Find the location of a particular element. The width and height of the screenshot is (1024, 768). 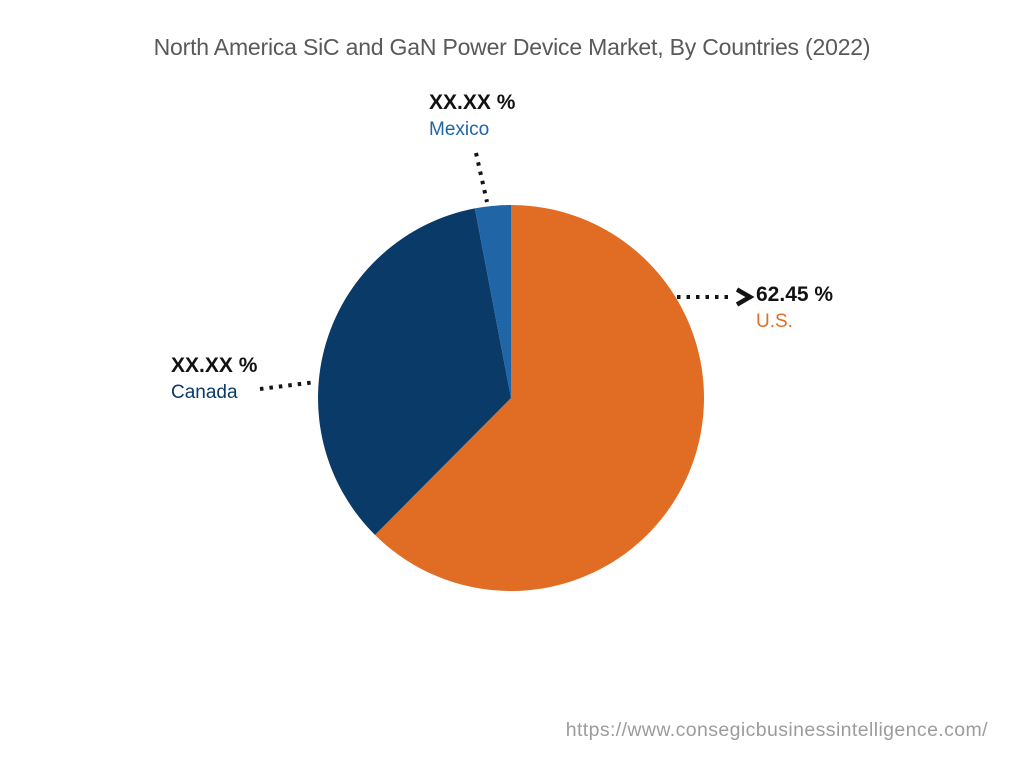

mexico-country-label: Mexico is located at coordinates (459, 129).